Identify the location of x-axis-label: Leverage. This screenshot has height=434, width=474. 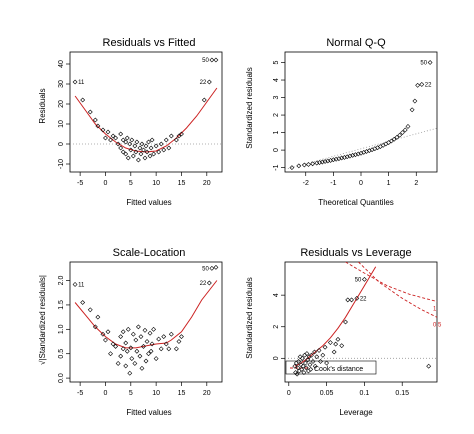
(356, 412).